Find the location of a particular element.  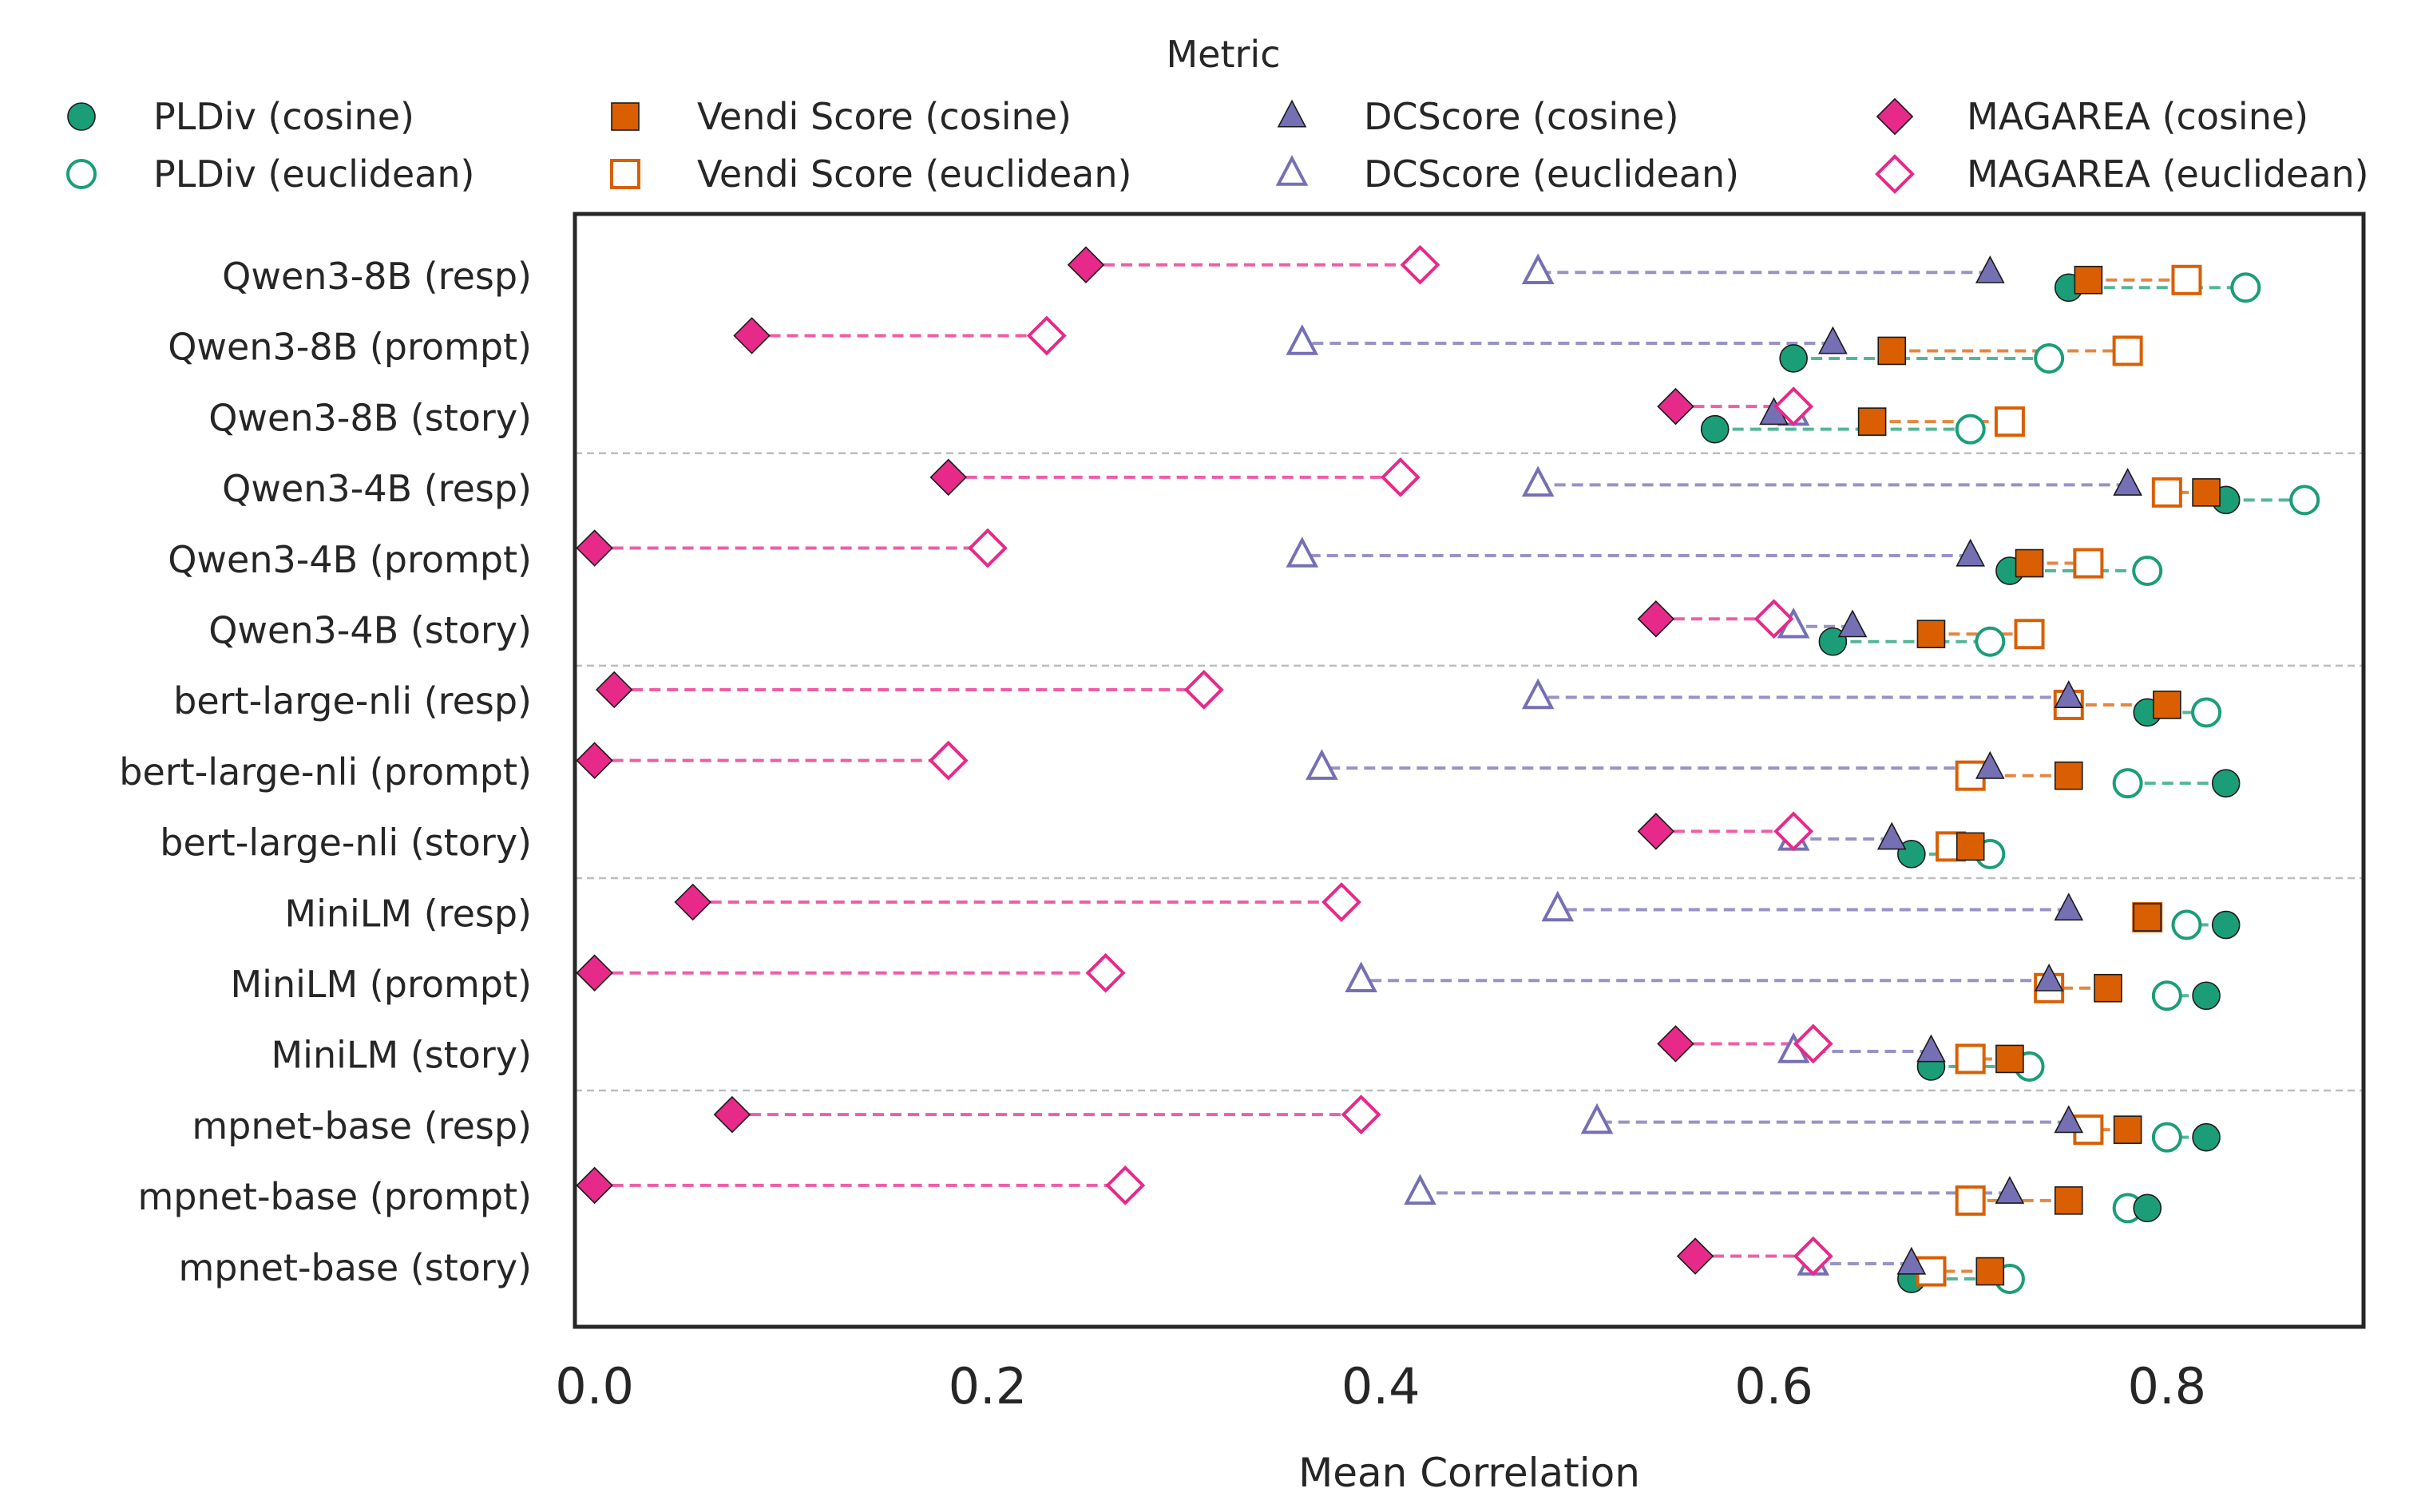

point-vendi-score-cosine-mpnet-base-prompt is located at coordinates (2068, 1200).